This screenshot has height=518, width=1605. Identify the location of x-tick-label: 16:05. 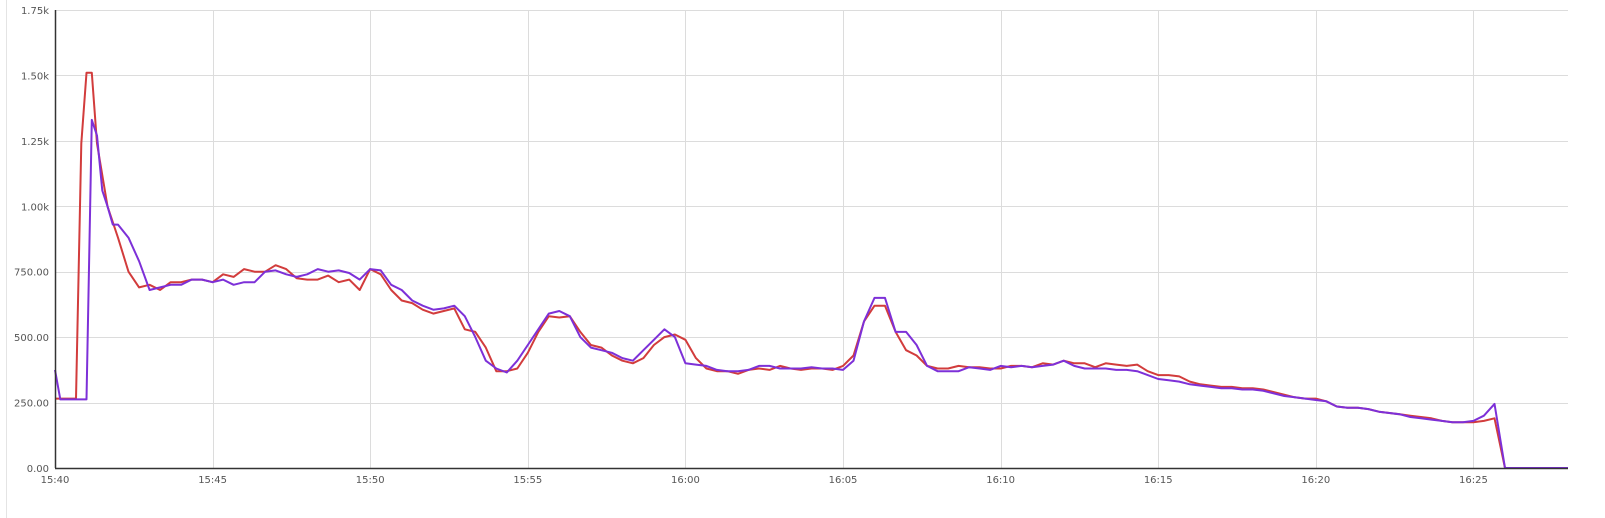
(843, 480).